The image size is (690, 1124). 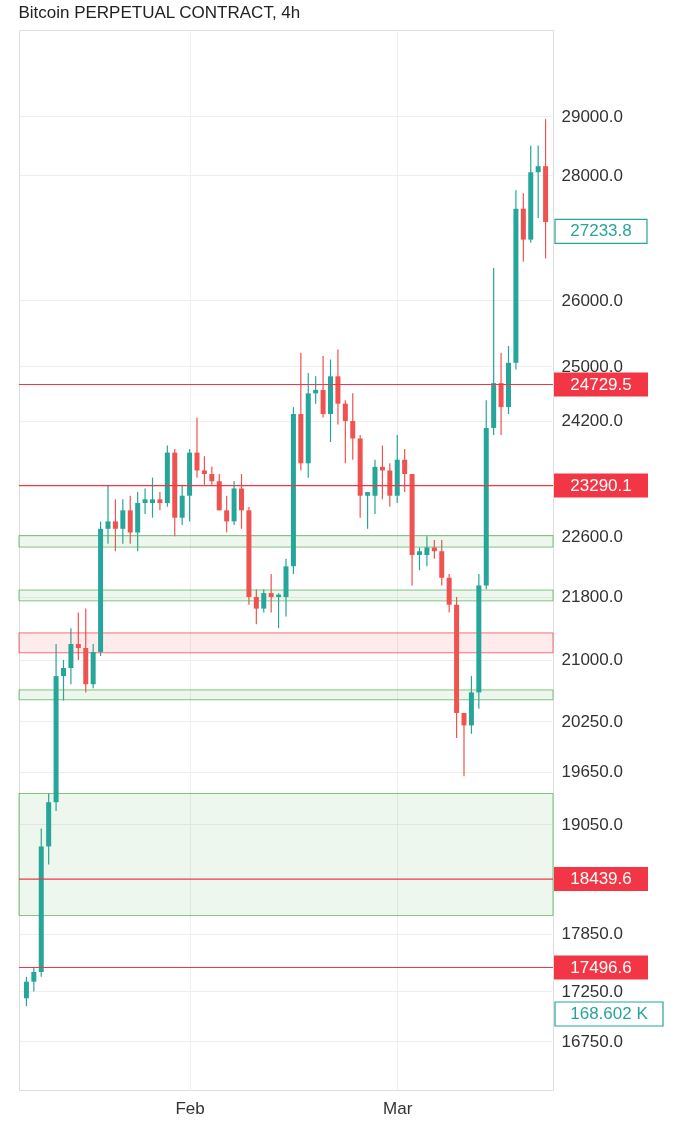 What do you see at coordinates (592, 1041) in the screenshot?
I see `y-tick-label: 16750.0` at bounding box center [592, 1041].